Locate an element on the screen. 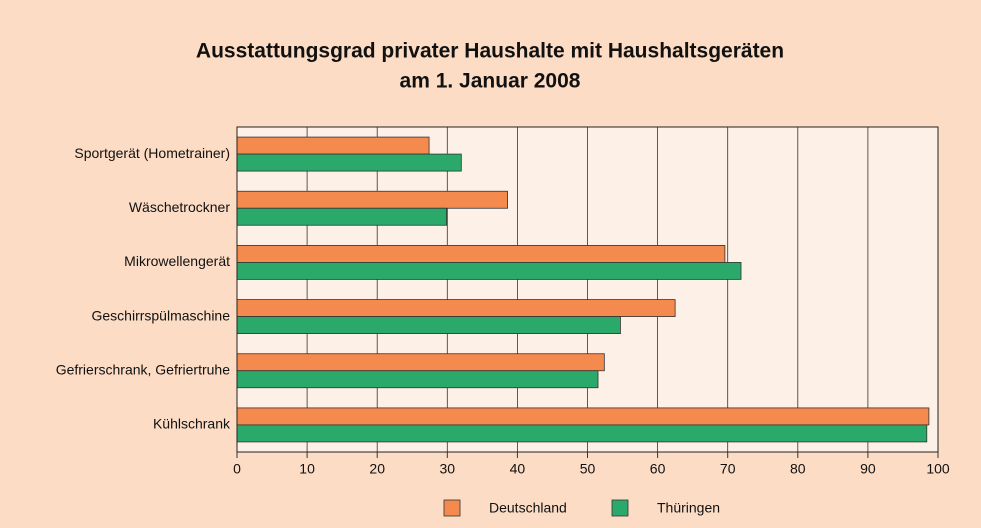 The height and width of the screenshot is (528, 981). x-tick-label: 100 is located at coordinates (938, 469).